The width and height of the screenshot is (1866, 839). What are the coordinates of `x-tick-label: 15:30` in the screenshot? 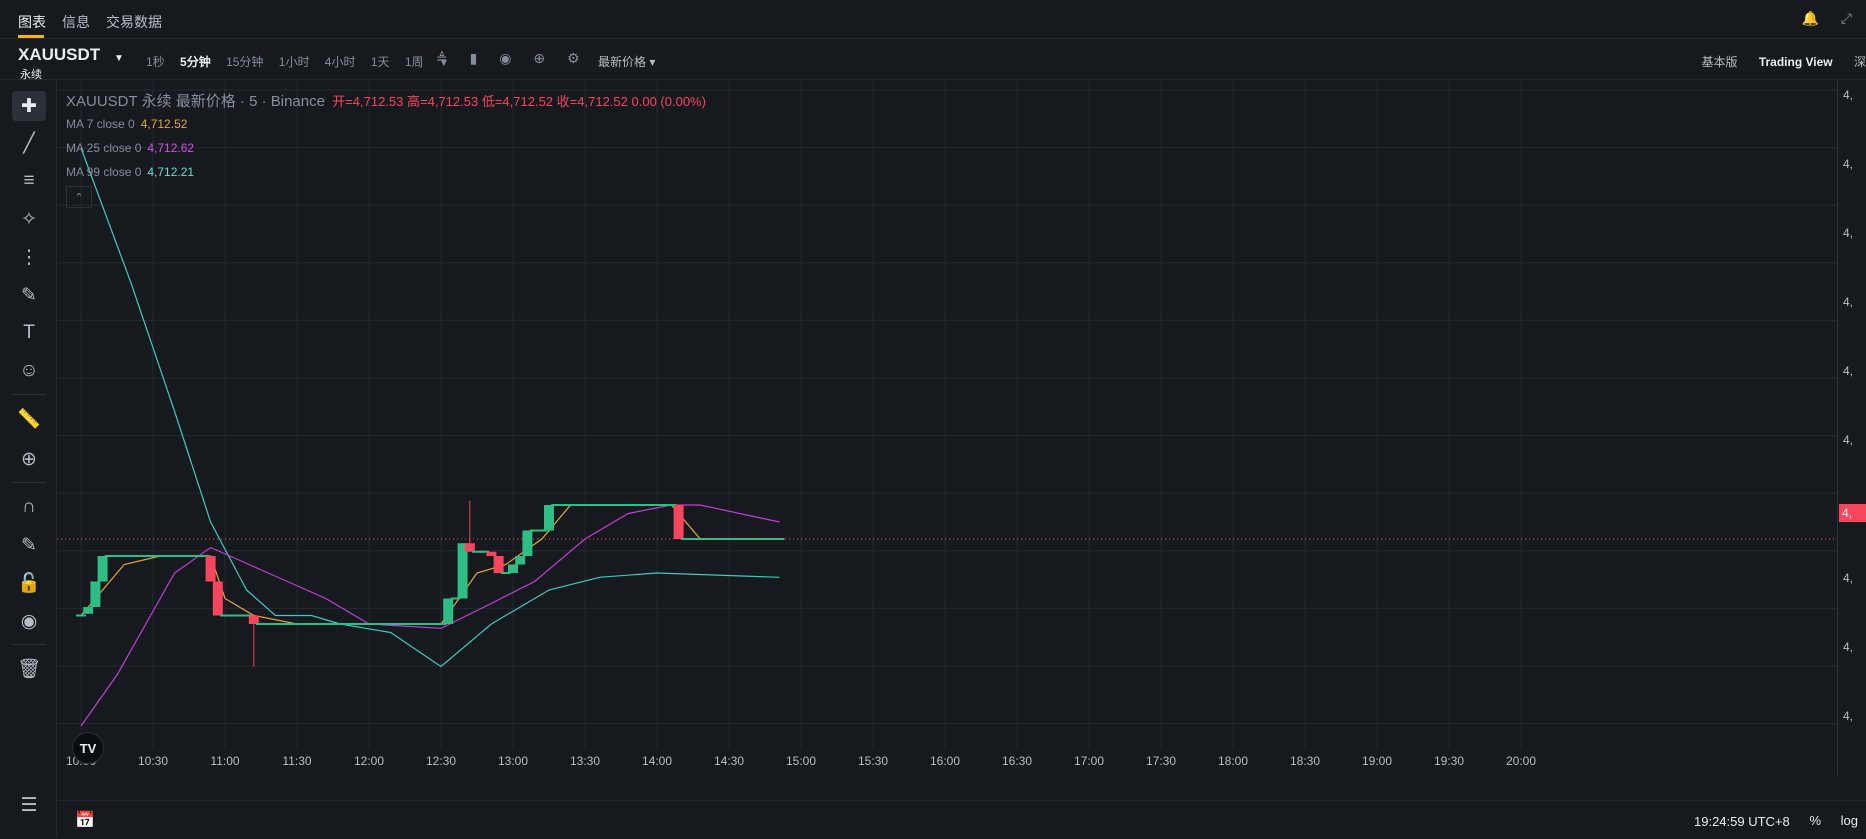 It's located at (873, 761).